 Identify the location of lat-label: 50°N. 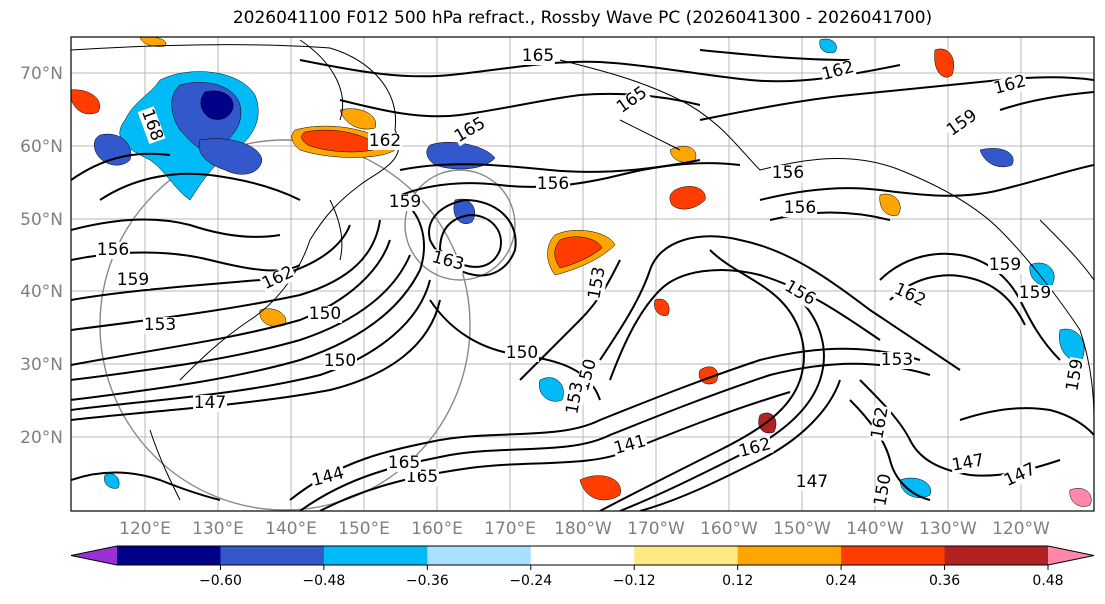
(41, 220).